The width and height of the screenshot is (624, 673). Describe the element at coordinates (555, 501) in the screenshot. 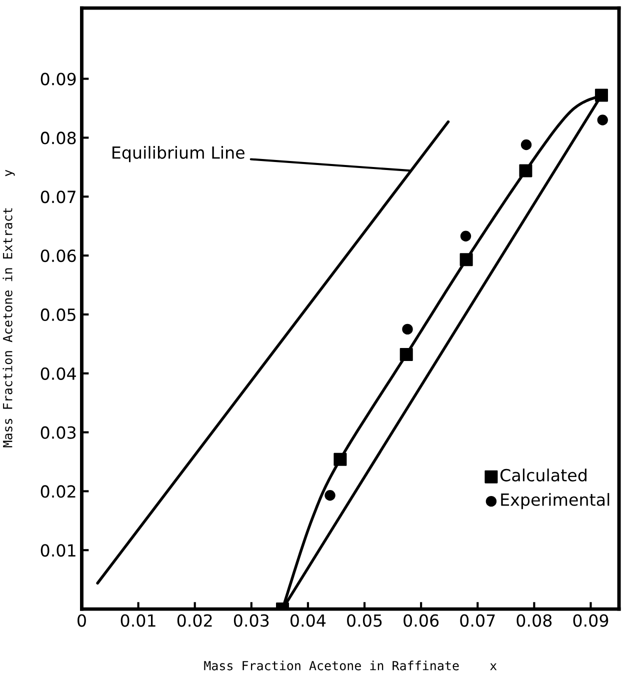

I see `legend-label: Experimental` at that location.